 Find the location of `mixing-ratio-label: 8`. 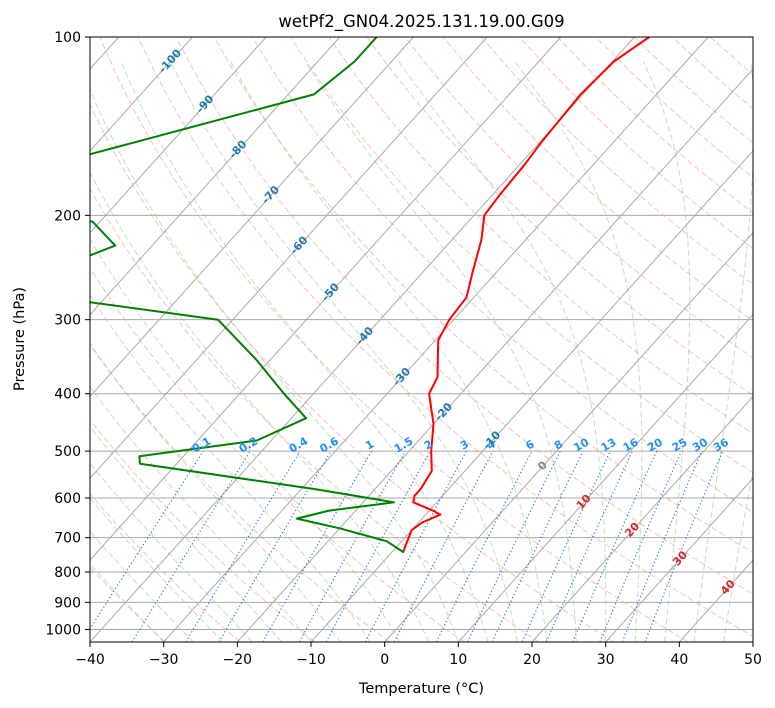

mixing-ratio-label: 8 is located at coordinates (558, 445).